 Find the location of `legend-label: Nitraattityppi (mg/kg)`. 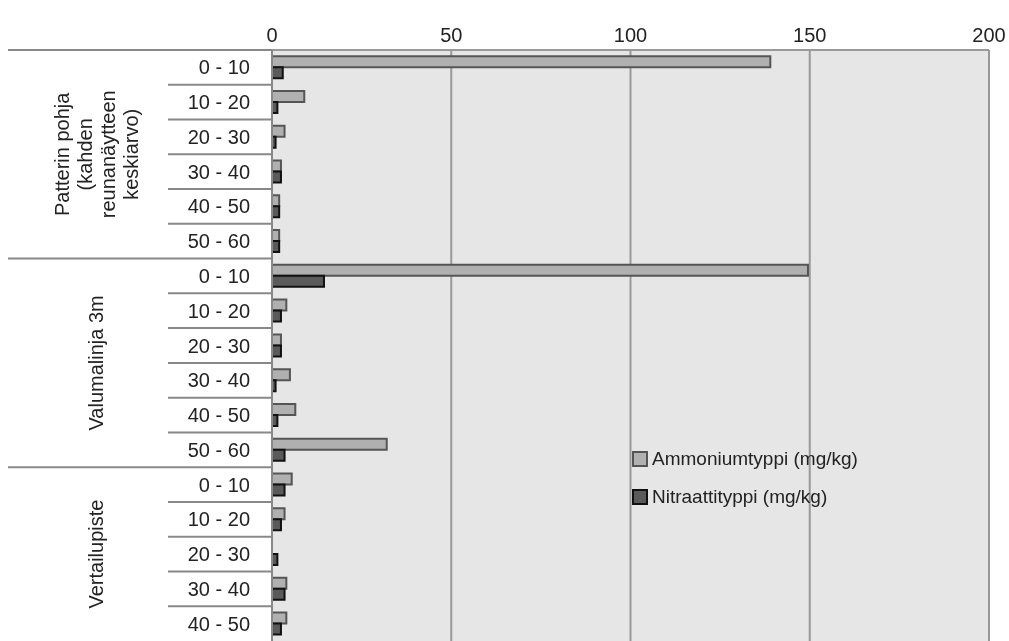

legend-label: Nitraattityppi (mg/kg) is located at coordinates (740, 497).